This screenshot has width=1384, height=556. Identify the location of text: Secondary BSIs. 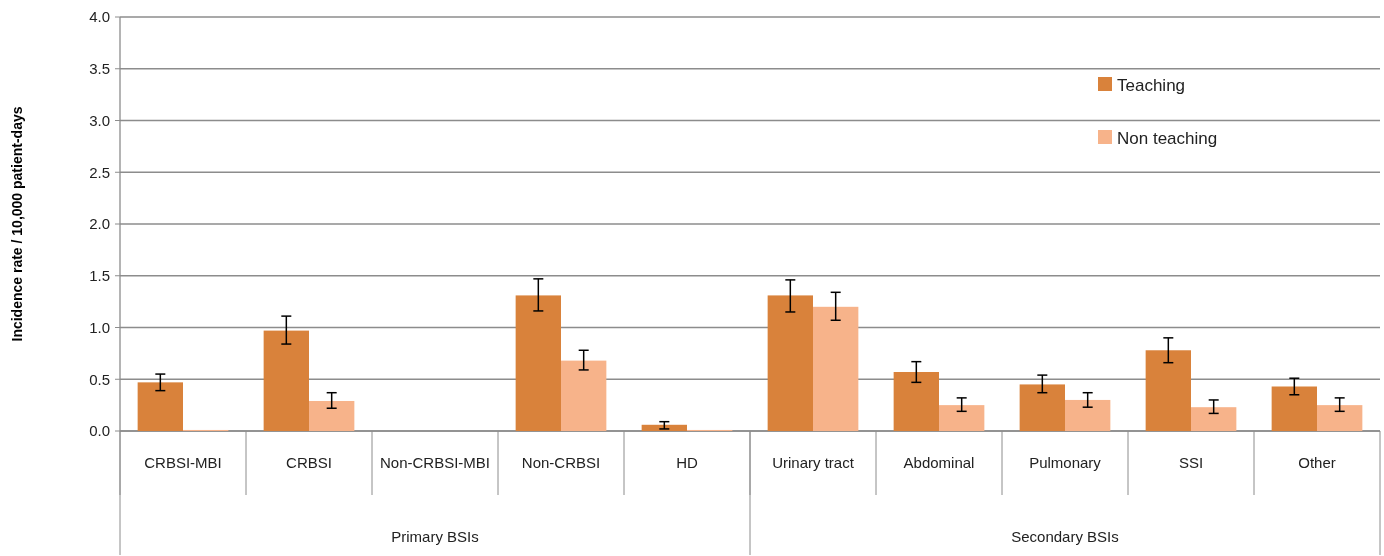
(1065, 536).